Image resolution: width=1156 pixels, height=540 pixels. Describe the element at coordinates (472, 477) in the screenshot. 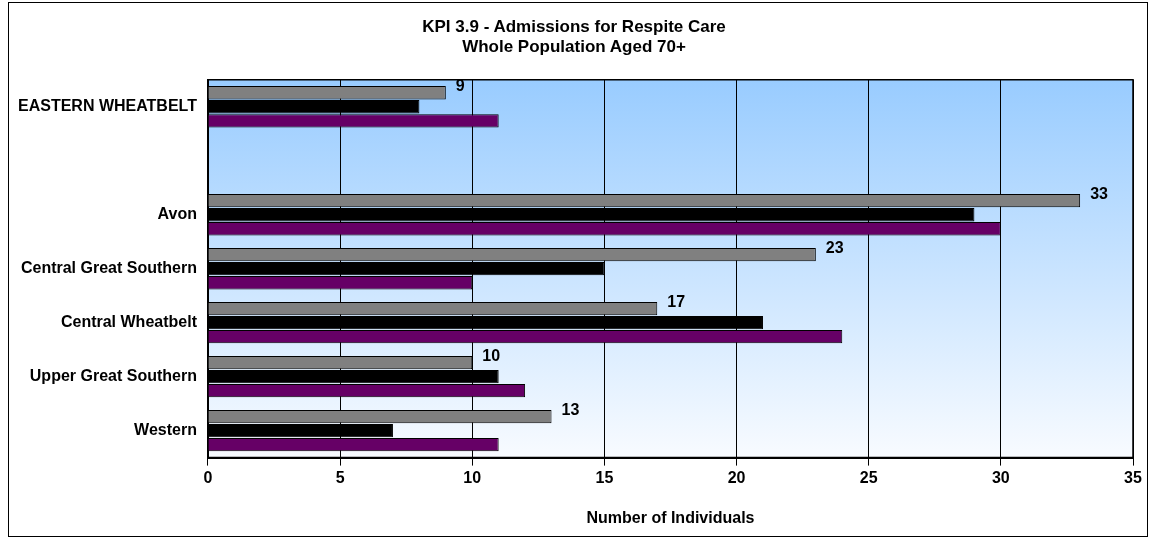

I see `x-tick-label: 10` at that location.